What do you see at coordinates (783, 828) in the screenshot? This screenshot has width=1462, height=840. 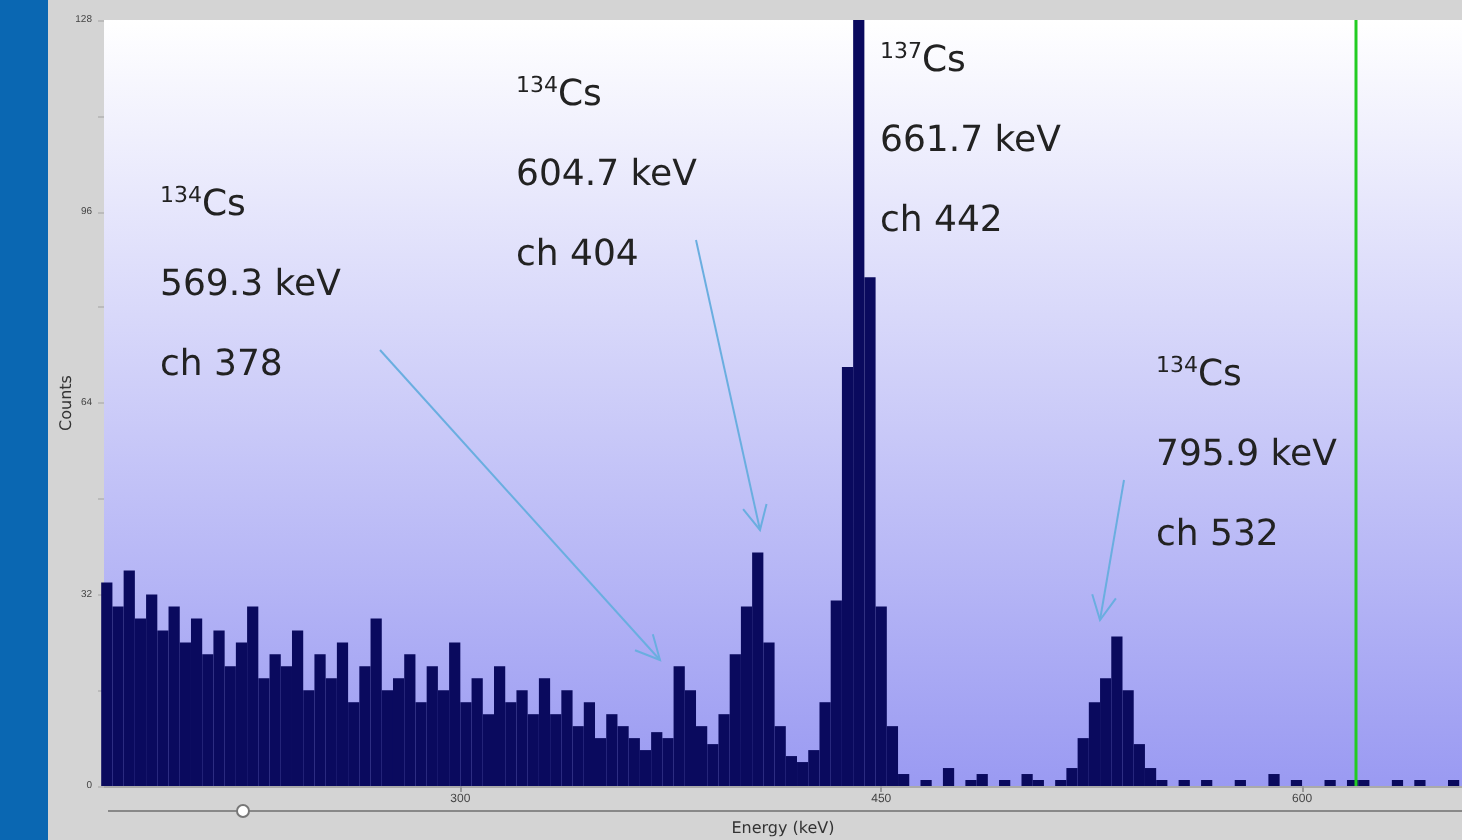 I see `x-axis-title: Energy (keV)` at bounding box center [783, 828].